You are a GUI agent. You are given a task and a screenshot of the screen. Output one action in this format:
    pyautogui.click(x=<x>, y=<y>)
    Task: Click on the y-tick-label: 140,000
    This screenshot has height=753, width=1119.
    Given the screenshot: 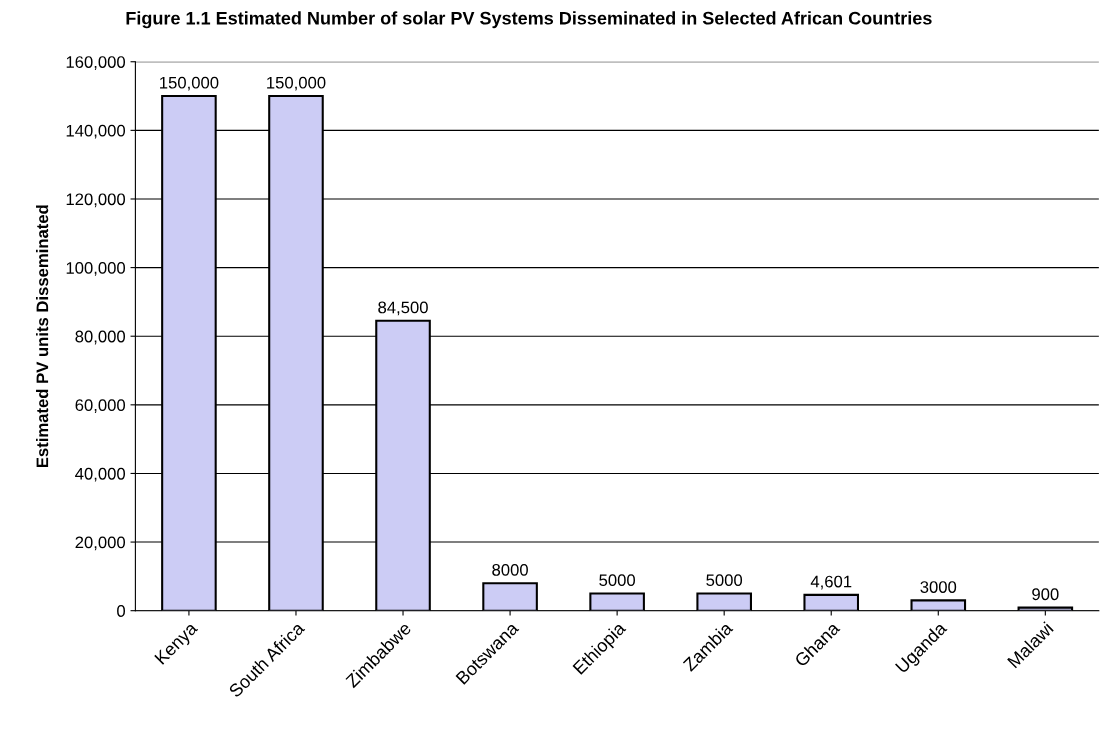 What is the action you would take?
    pyautogui.click(x=96, y=131)
    